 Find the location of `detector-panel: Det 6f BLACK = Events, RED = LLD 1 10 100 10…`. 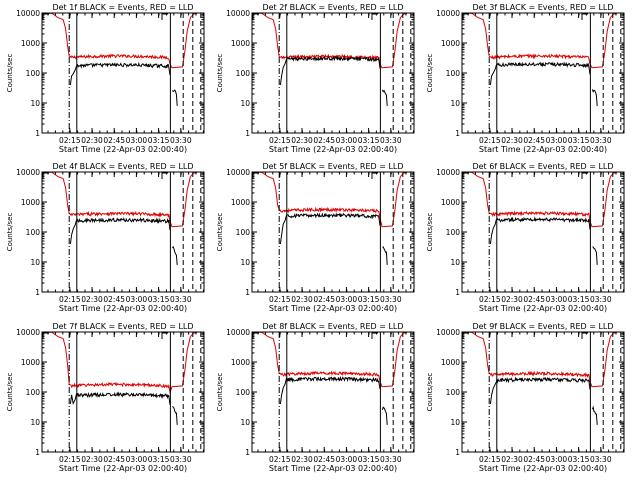

detector-panel: Det 6f BLACK = Events, RED = LLD 1 10 100 10… is located at coordinates (525, 237).